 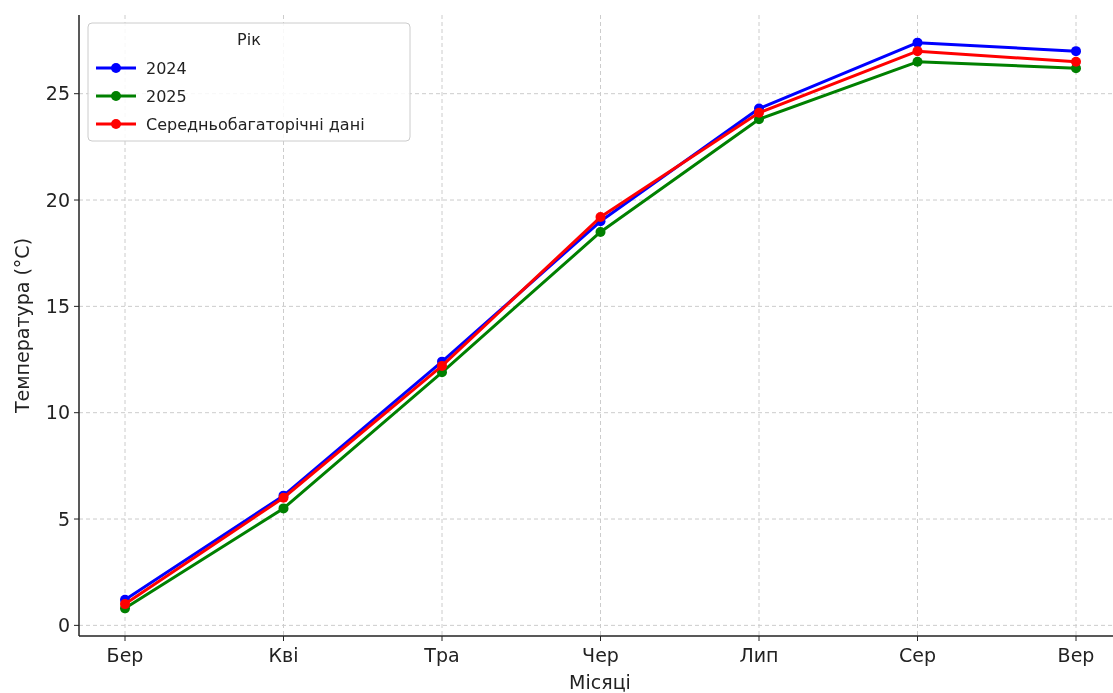 What do you see at coordinates (57, 199) in the screenshot?
I see `y-tick-label: 20` at bounding box center [57, 199].